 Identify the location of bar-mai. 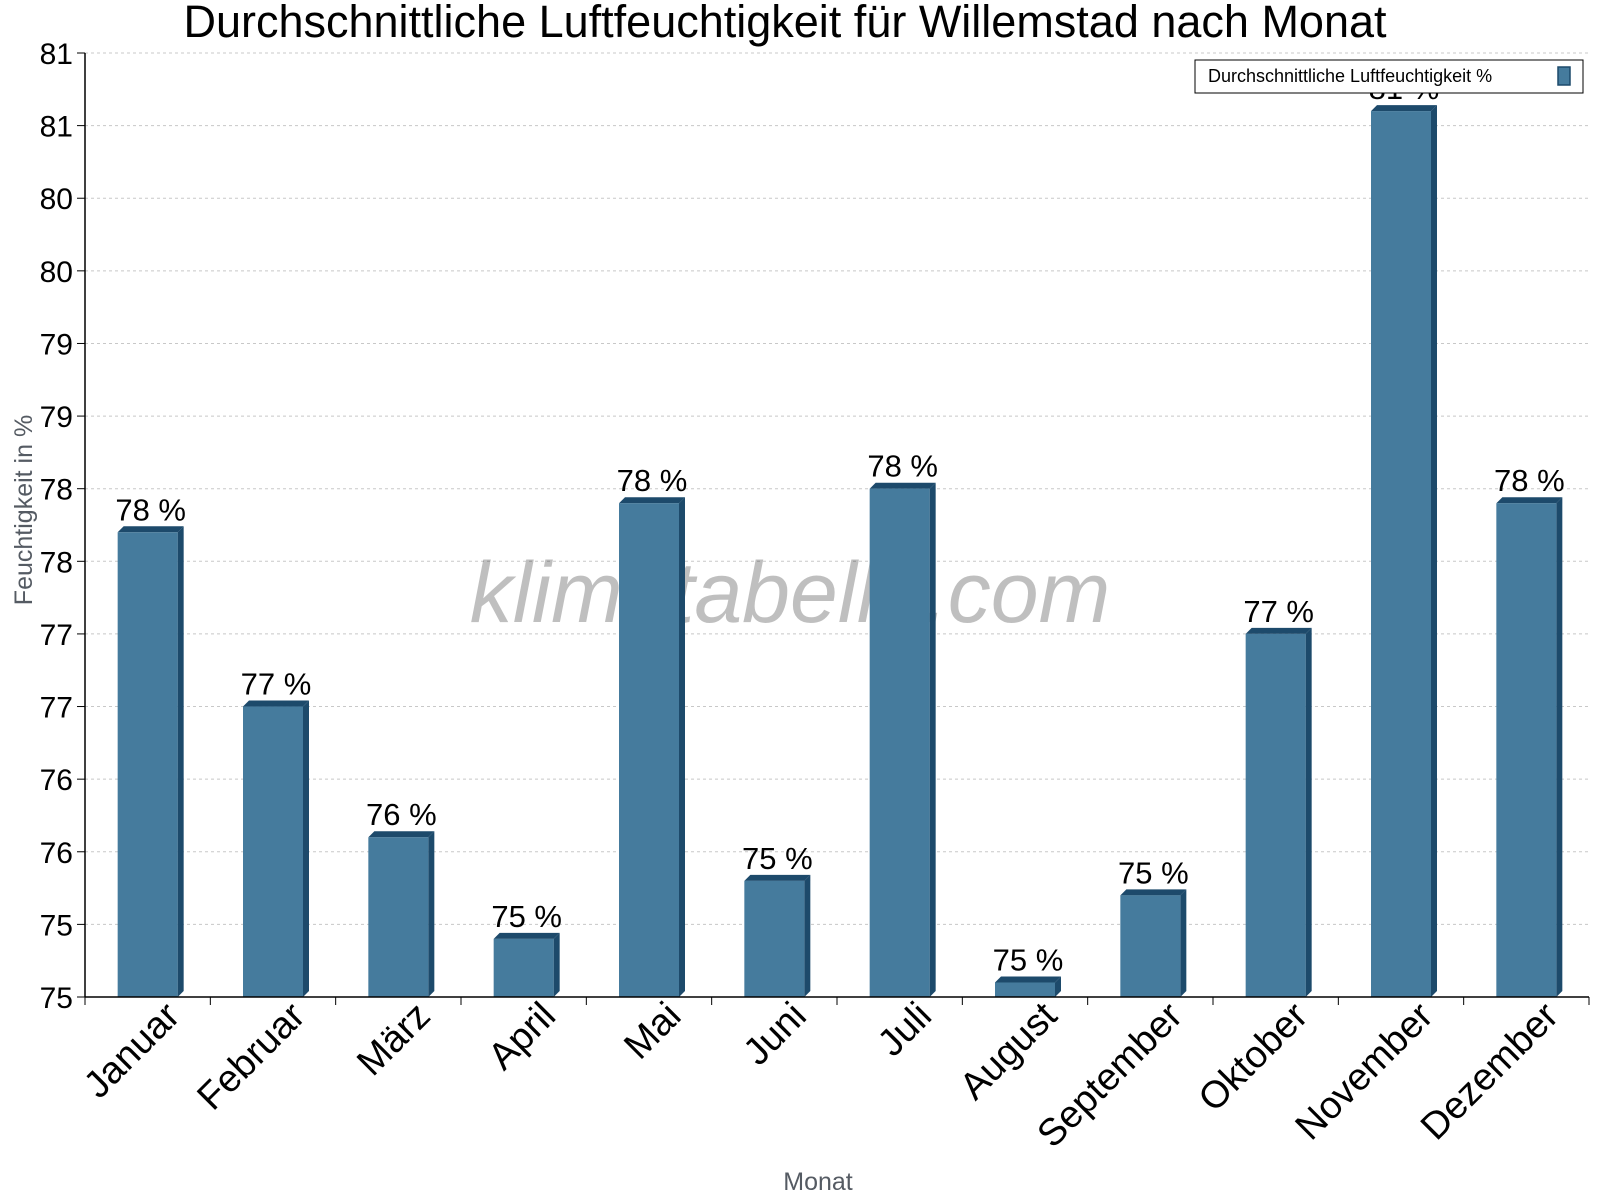
(652, 747).